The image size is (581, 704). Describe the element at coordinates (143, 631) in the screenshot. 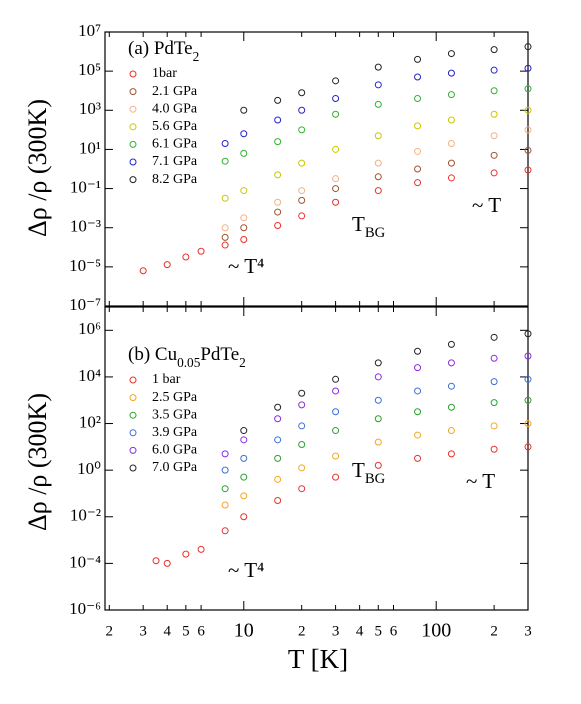

I see `x-tick-label: 3` at that location.